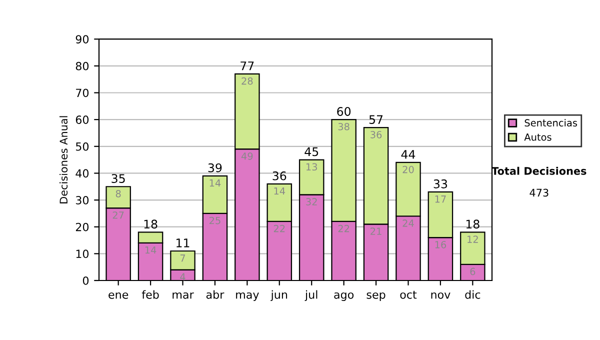 This screenshot has height=340, width=600. What do you see at coordinates (64, 160) in the screenshot?
I see `y-axis-title: Decisiones Anual` at bounding box center [64, 160].